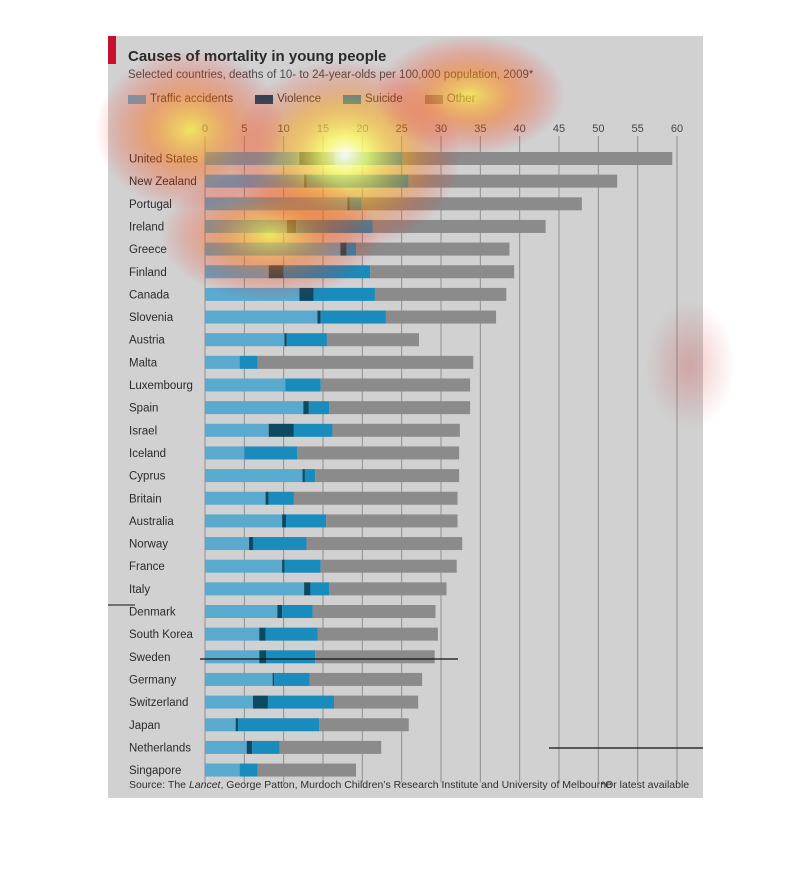 The height and width of the screenshot is (892, 810). What do you see at coordinates (139, 590) in the screenshot?
I see `category-label: Italy` at bounding box center [139, 590].